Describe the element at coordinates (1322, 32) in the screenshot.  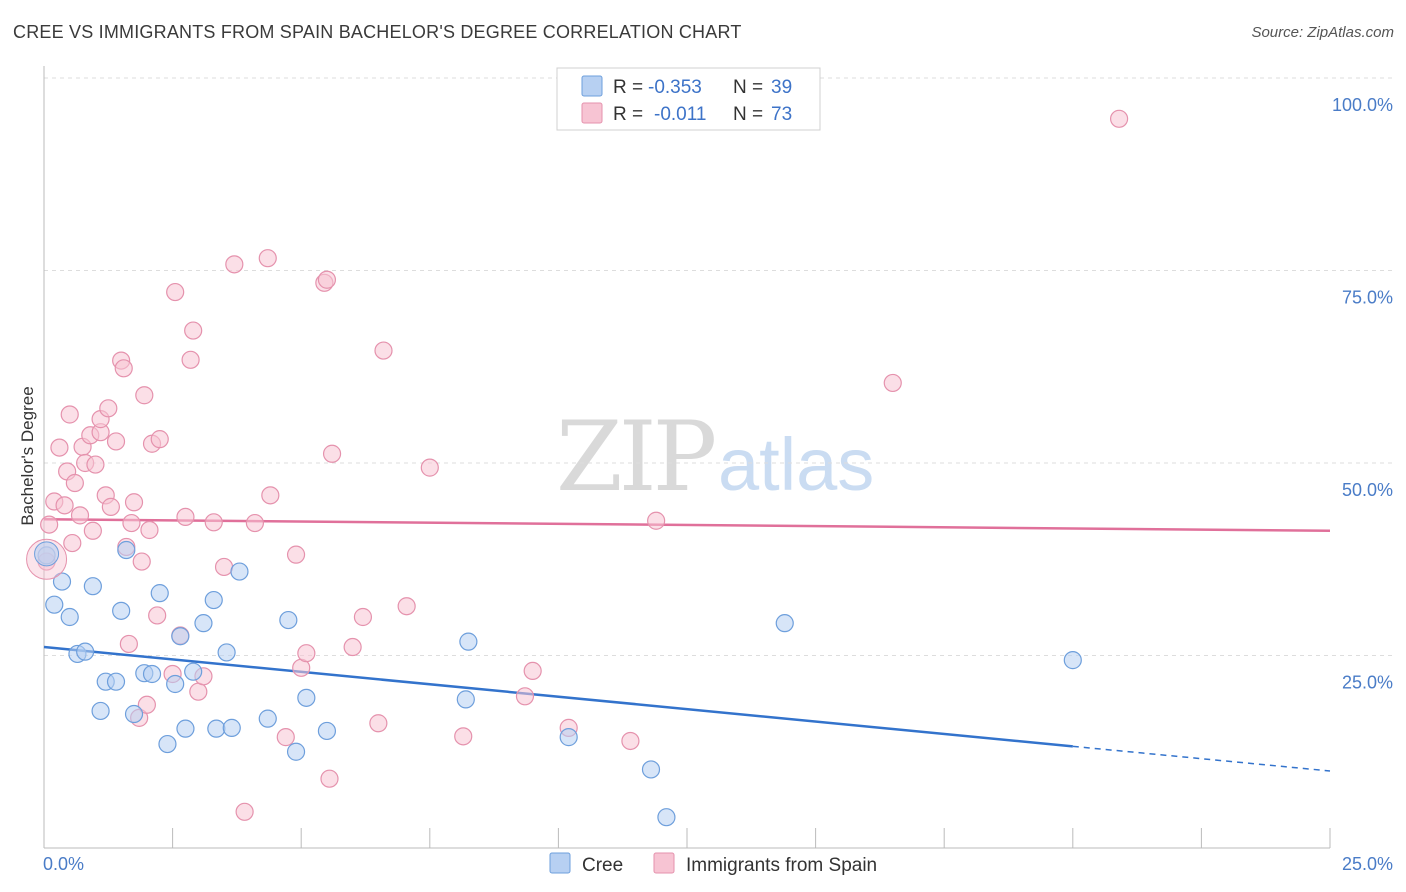
I see `chart-source: Source: ZipAtlas.com` at that location.